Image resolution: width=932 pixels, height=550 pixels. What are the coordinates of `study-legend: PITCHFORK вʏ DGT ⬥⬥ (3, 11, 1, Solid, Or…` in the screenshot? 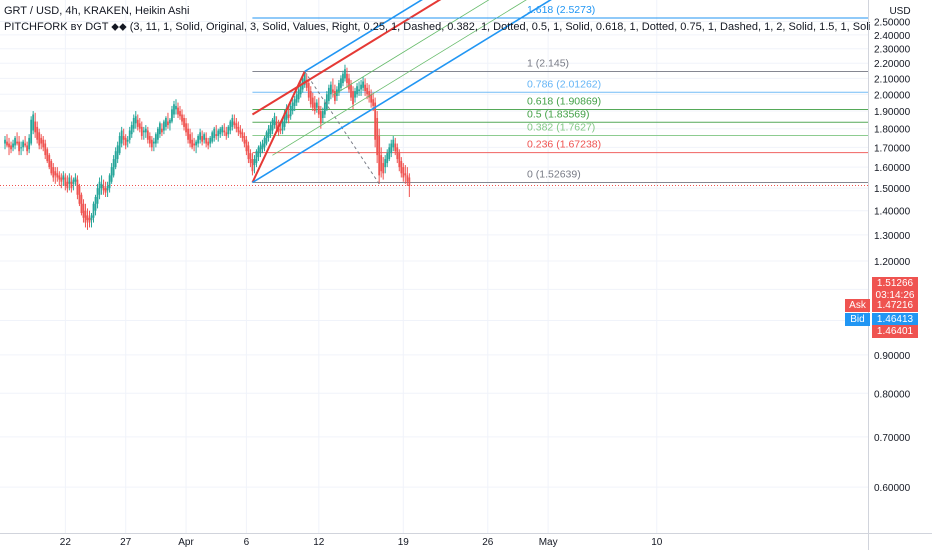 It's located at (437, 27).